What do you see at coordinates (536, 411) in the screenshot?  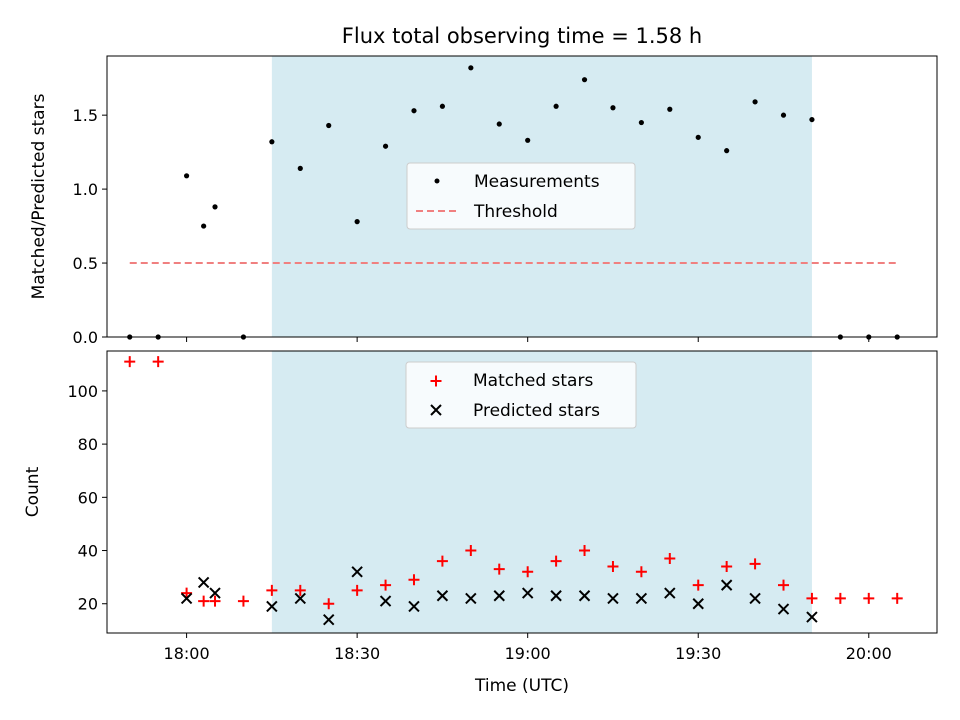 I see `legend-predicted-label: Predicted stars` at bounding box center [536, 411].